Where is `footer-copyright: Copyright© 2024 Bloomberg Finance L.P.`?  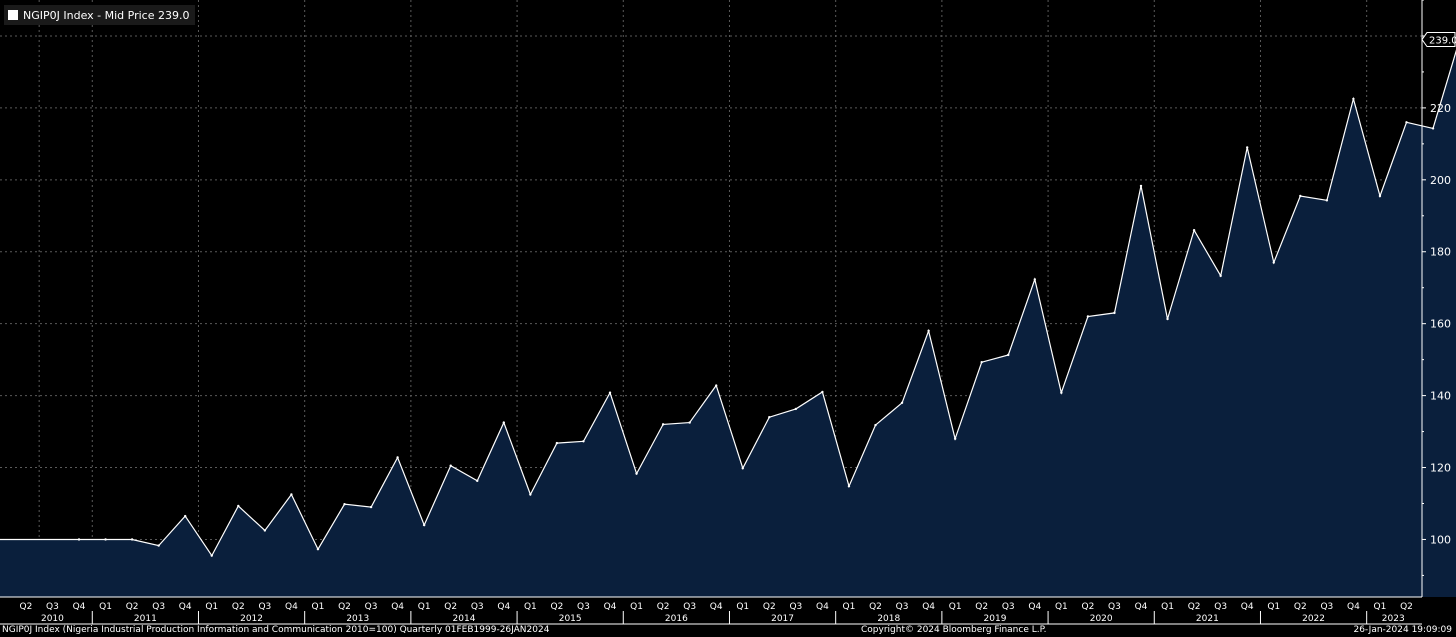 footer-copyright: Copyright© 2024 Bloomberg Finance L.P. is located at coordinates (954, 630).